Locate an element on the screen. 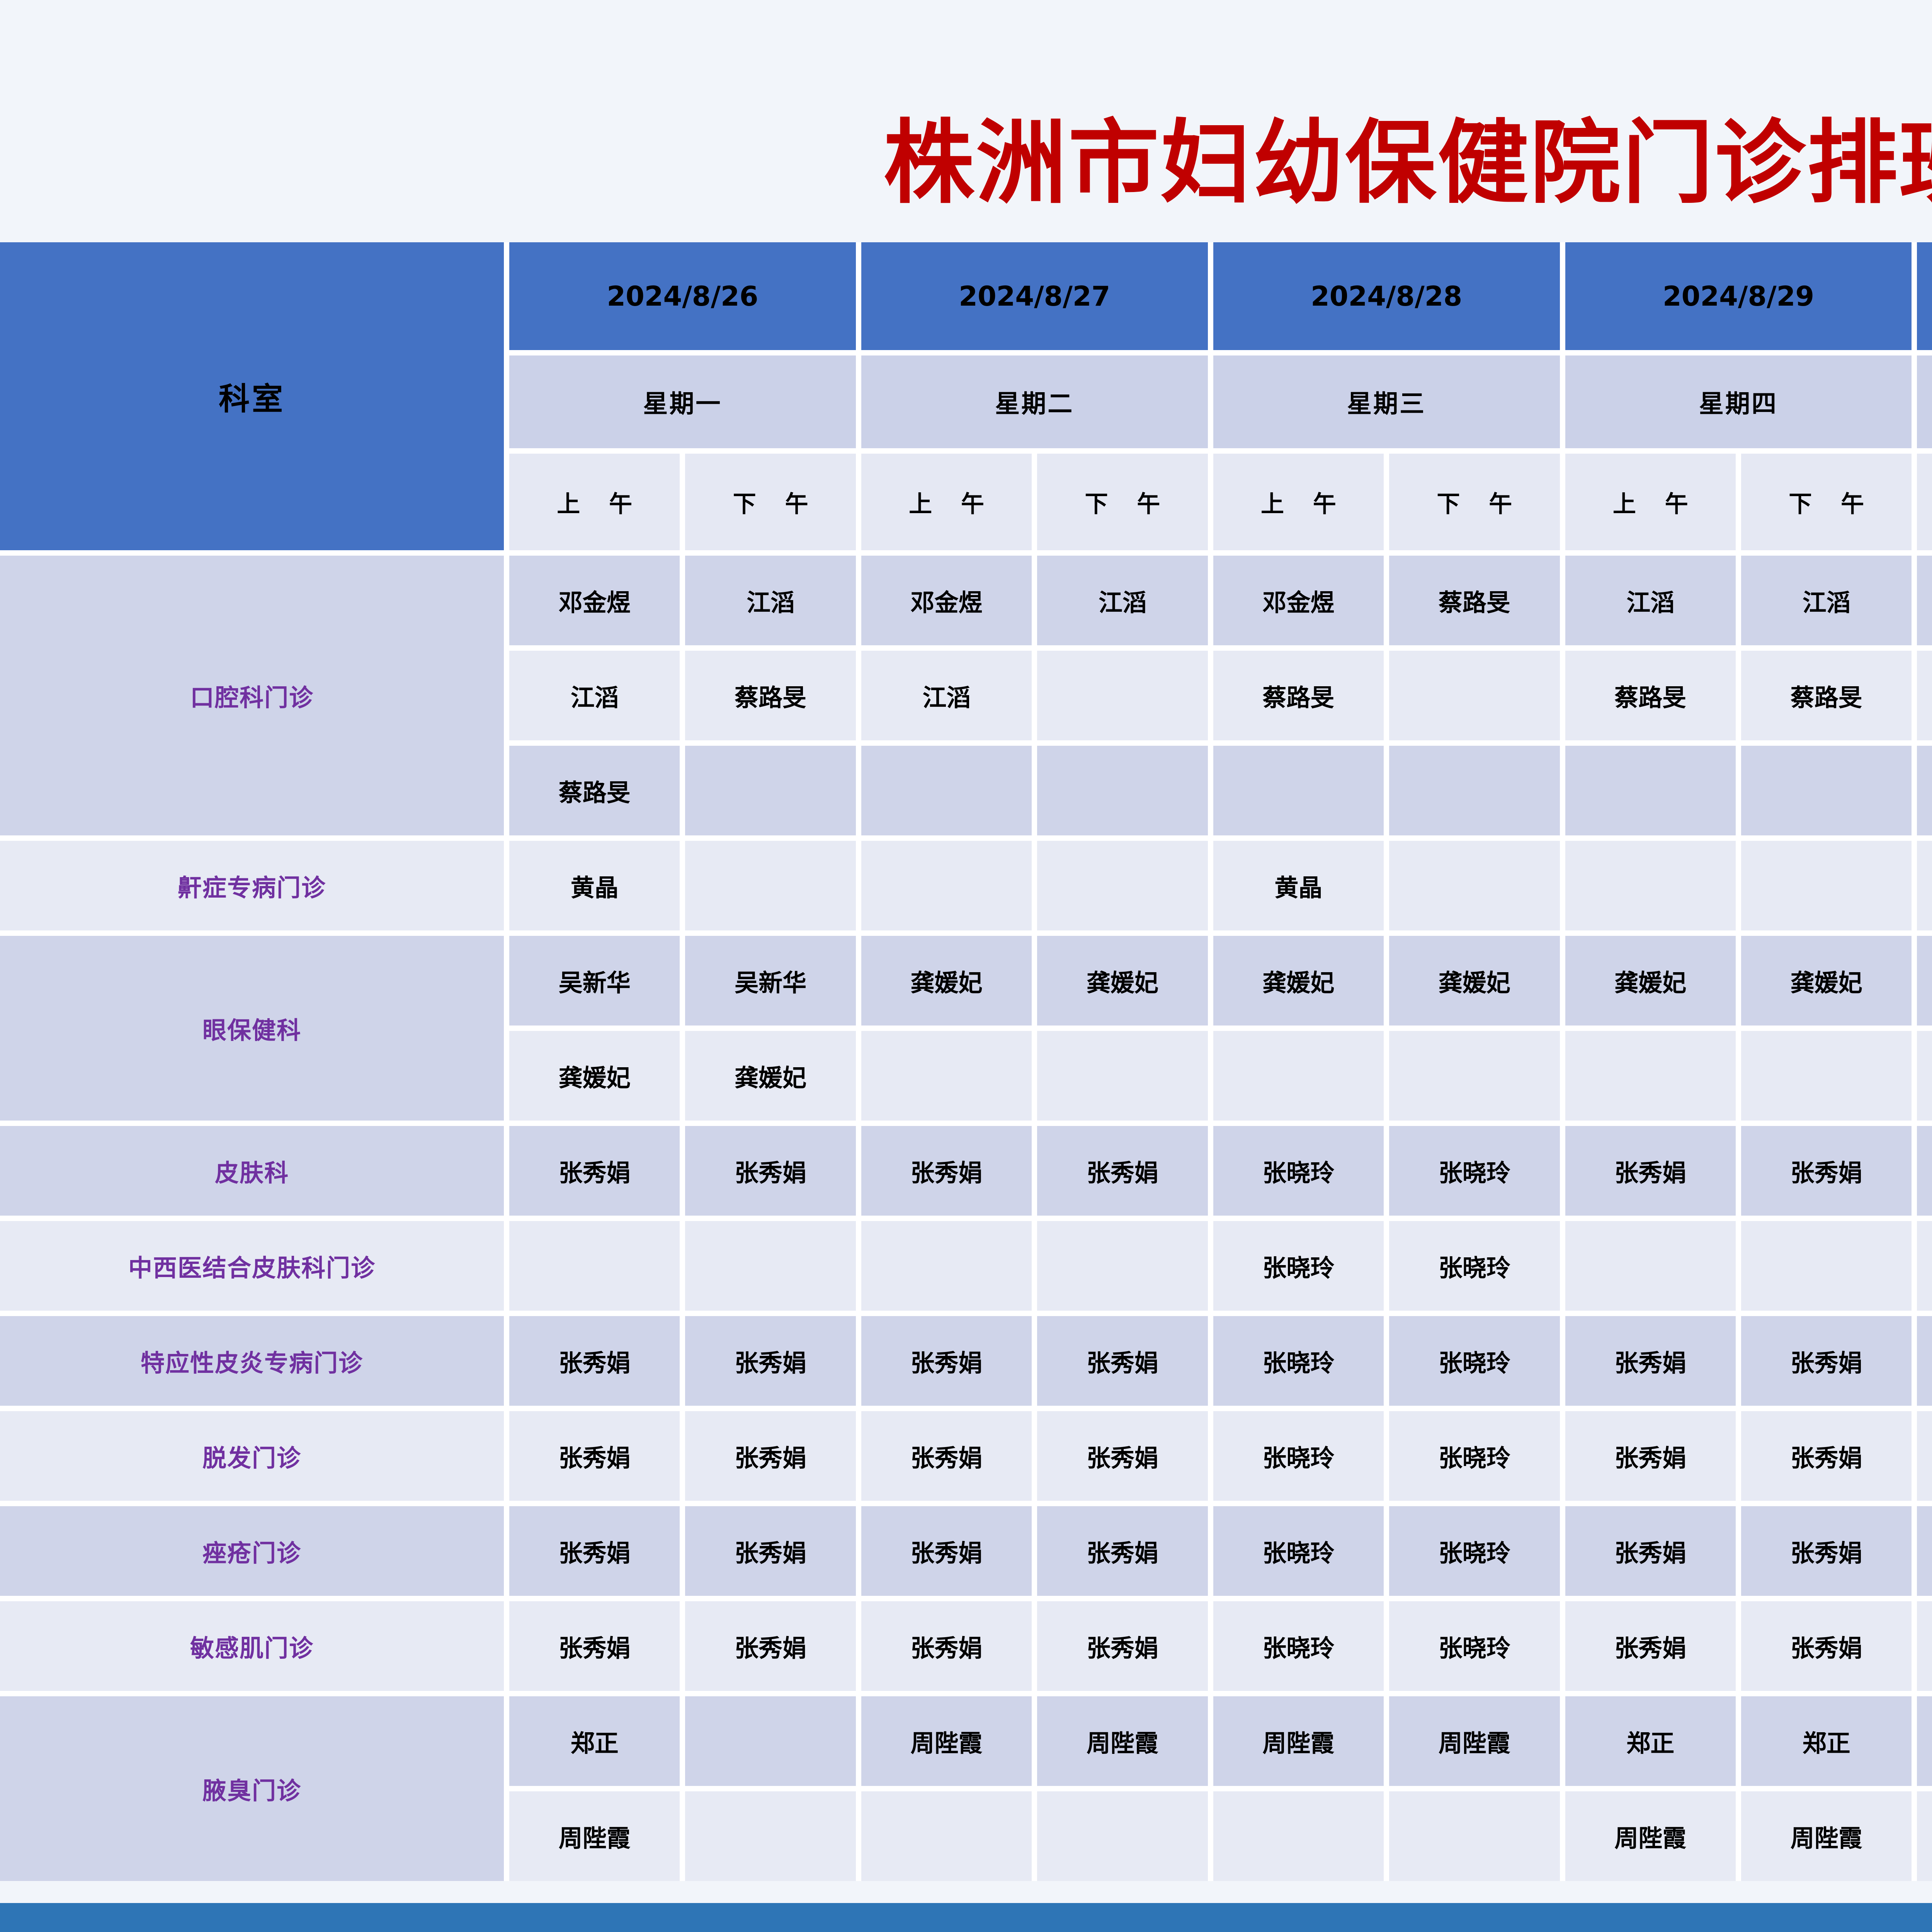 Image resolution: width=1932 pixels, height=1932 pixels. department-label: 口腔科门诊 is located at coordinates (252, 695).